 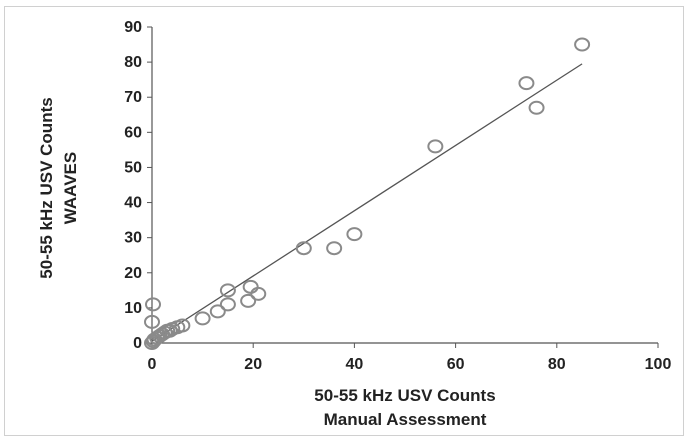 What do you see at coordinates (133, 97) in the screenshot?
I see `y-tick-label: 70` at bounding box center [133, 97].